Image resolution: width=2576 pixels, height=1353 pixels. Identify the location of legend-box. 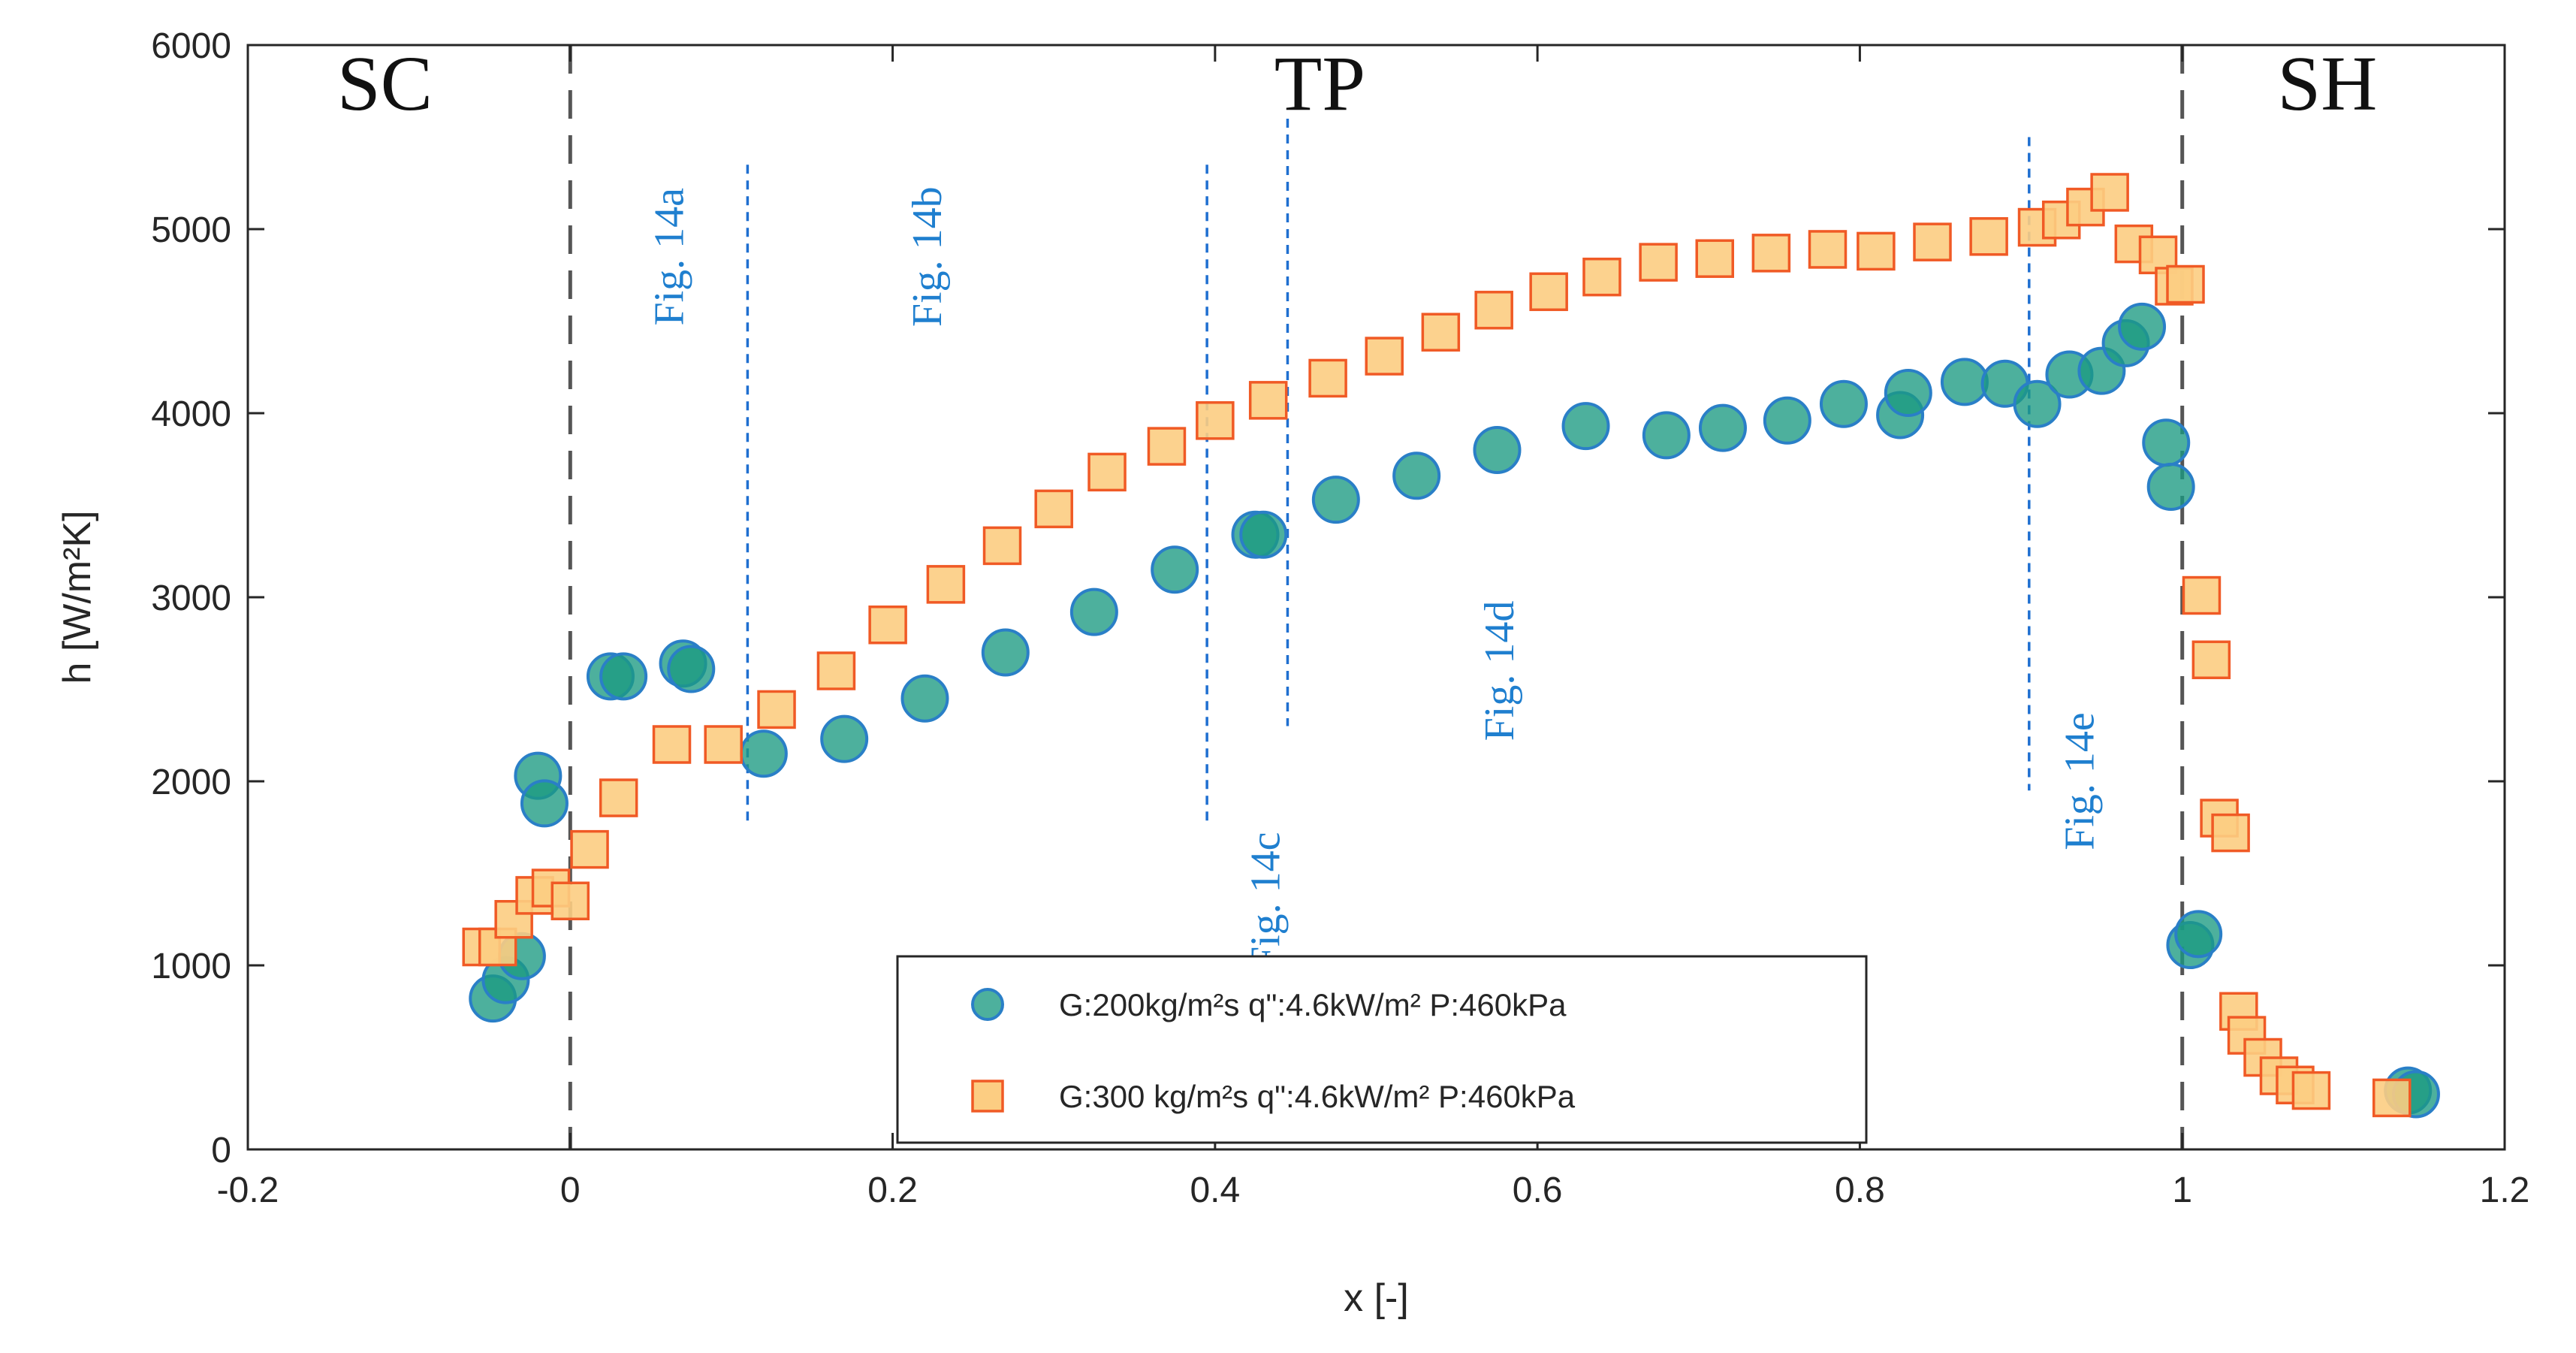
(1382, 1049).